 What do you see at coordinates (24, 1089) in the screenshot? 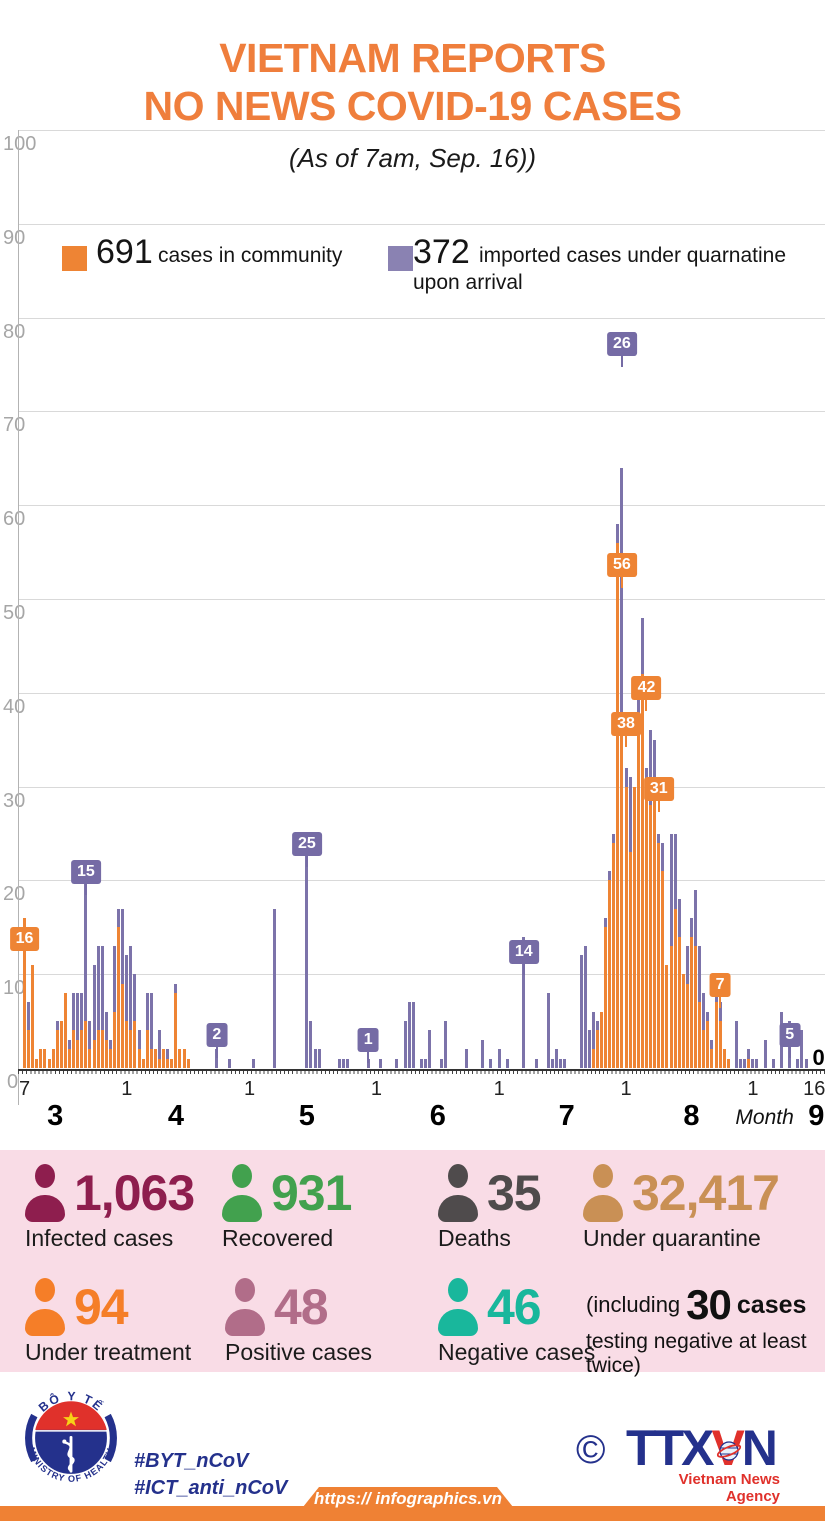
I see `x-tick-label: 7` at bounding box center [24, 1089].